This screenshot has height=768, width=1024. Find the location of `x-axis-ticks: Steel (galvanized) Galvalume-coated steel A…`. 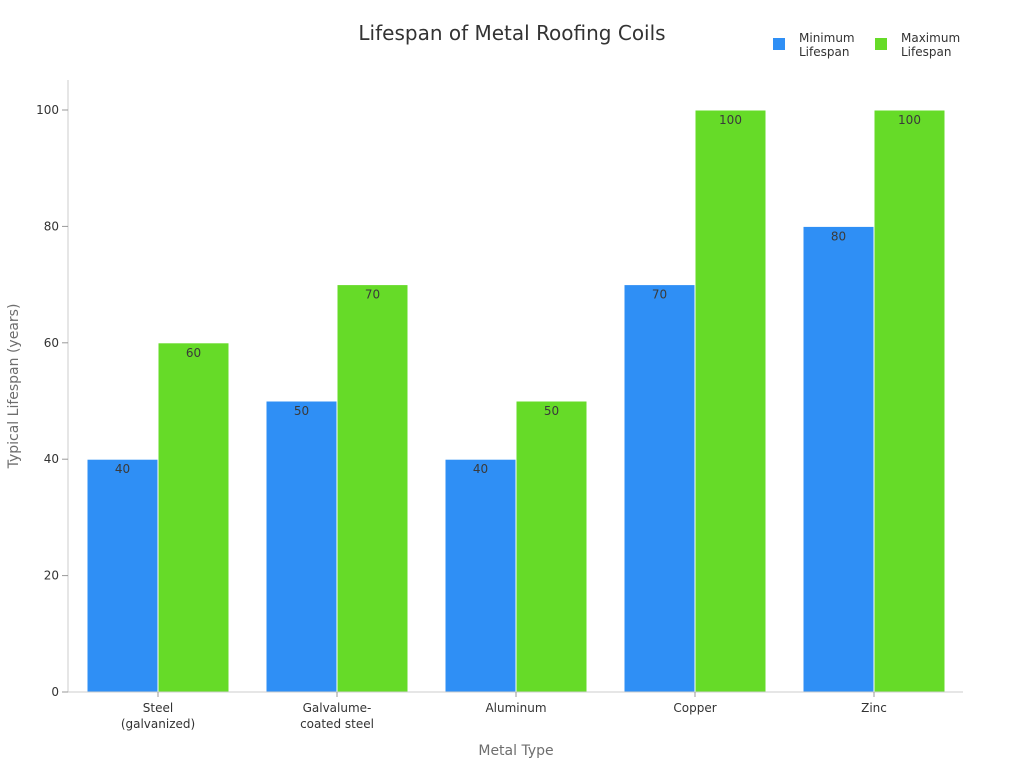

x-axis-ticks: Steel (galvanized) Galvalume-coated steel A… is located at coordinates (504, 711).